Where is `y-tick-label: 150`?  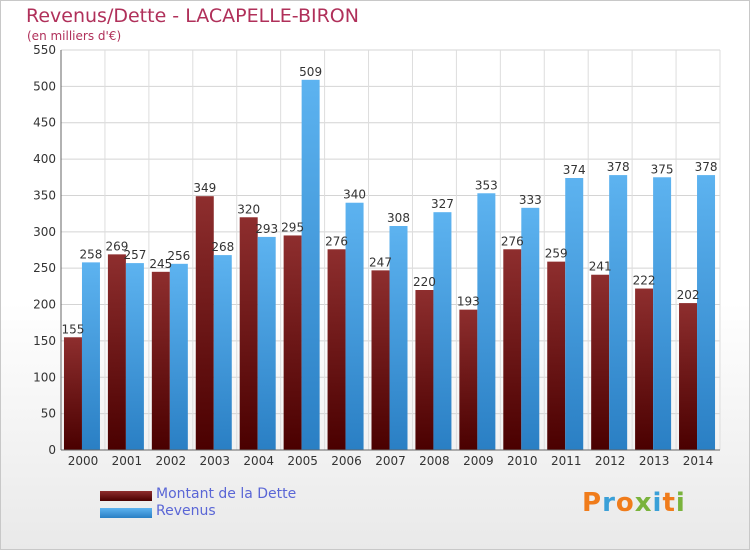 y-tick-label: 150 is located at coordinates (44, 341).